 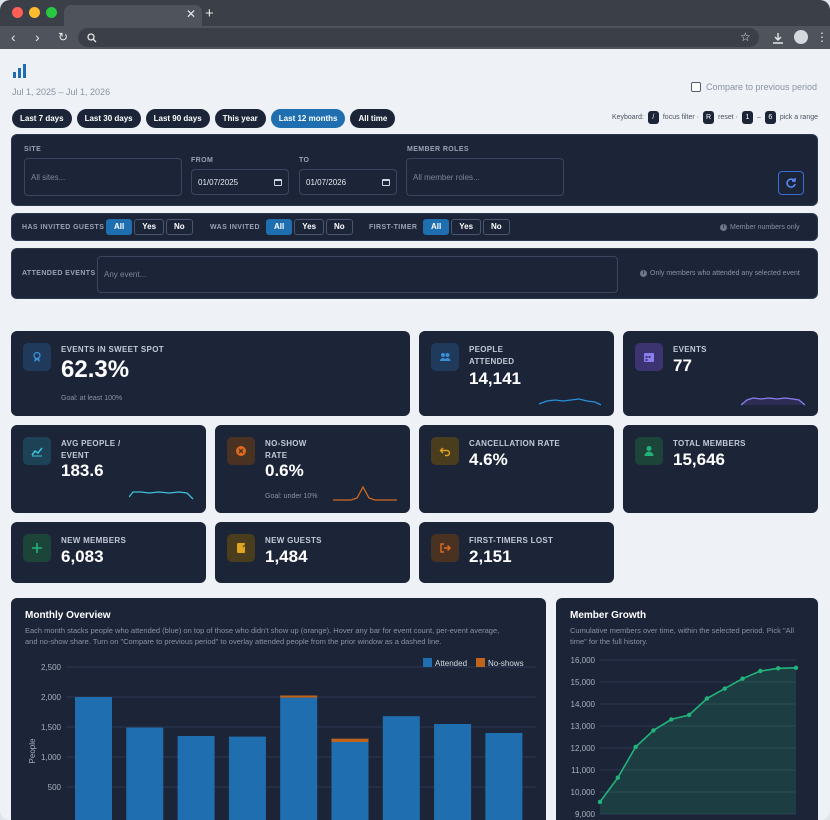 I want to click on back-icon: ‹, so click(x=13, y=37).